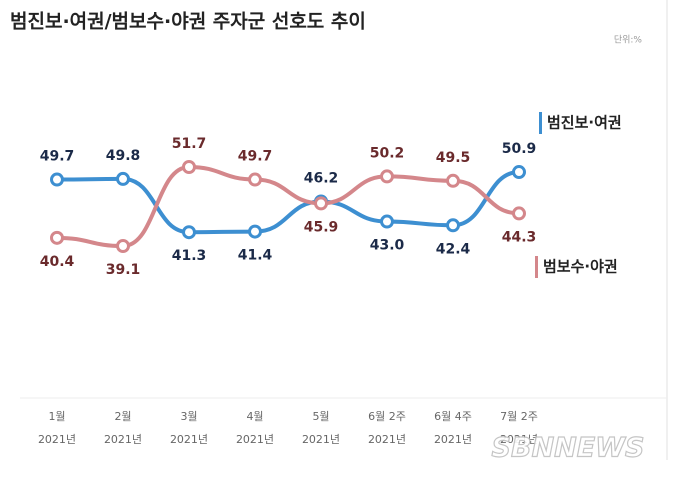 Image resolution: width=680 pixels, height=477 pixels. What do you see at coordinates (122, 416) in the screenshot?
I see `x-tick-label: 2월` at bounding box center [122, 416].